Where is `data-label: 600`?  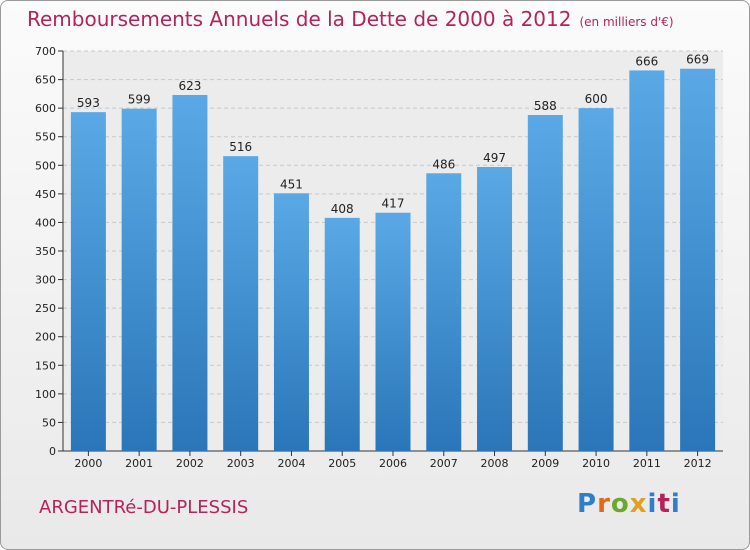 data-label: 600 is located at coordinates (596, 99).